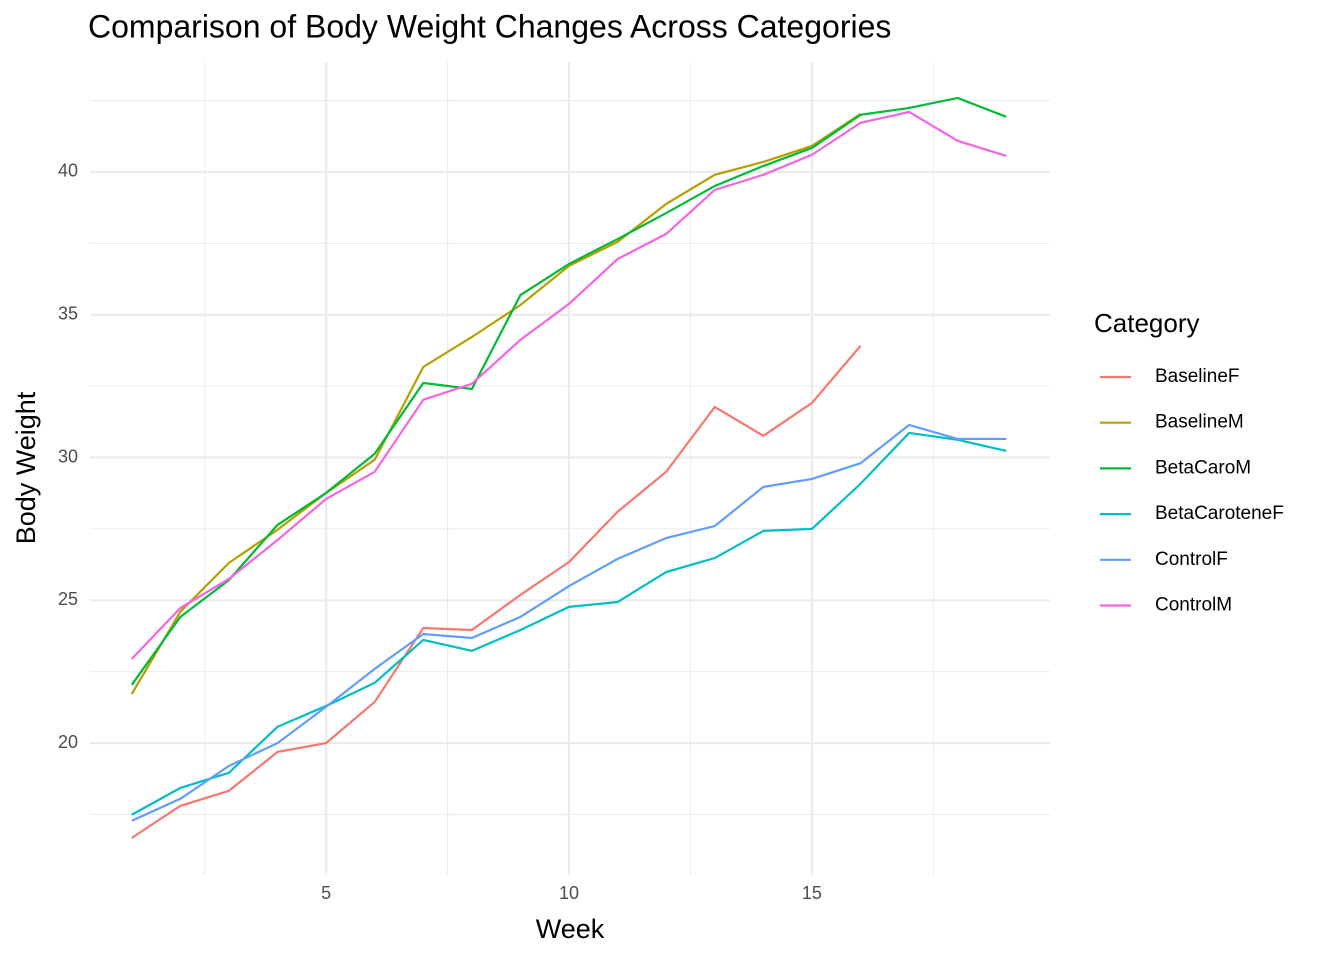 The image size is (1344, 965). Describe the element at coordinates (1197, 376) in the screenshot. I see `legend-label: BaselineF` at that location.